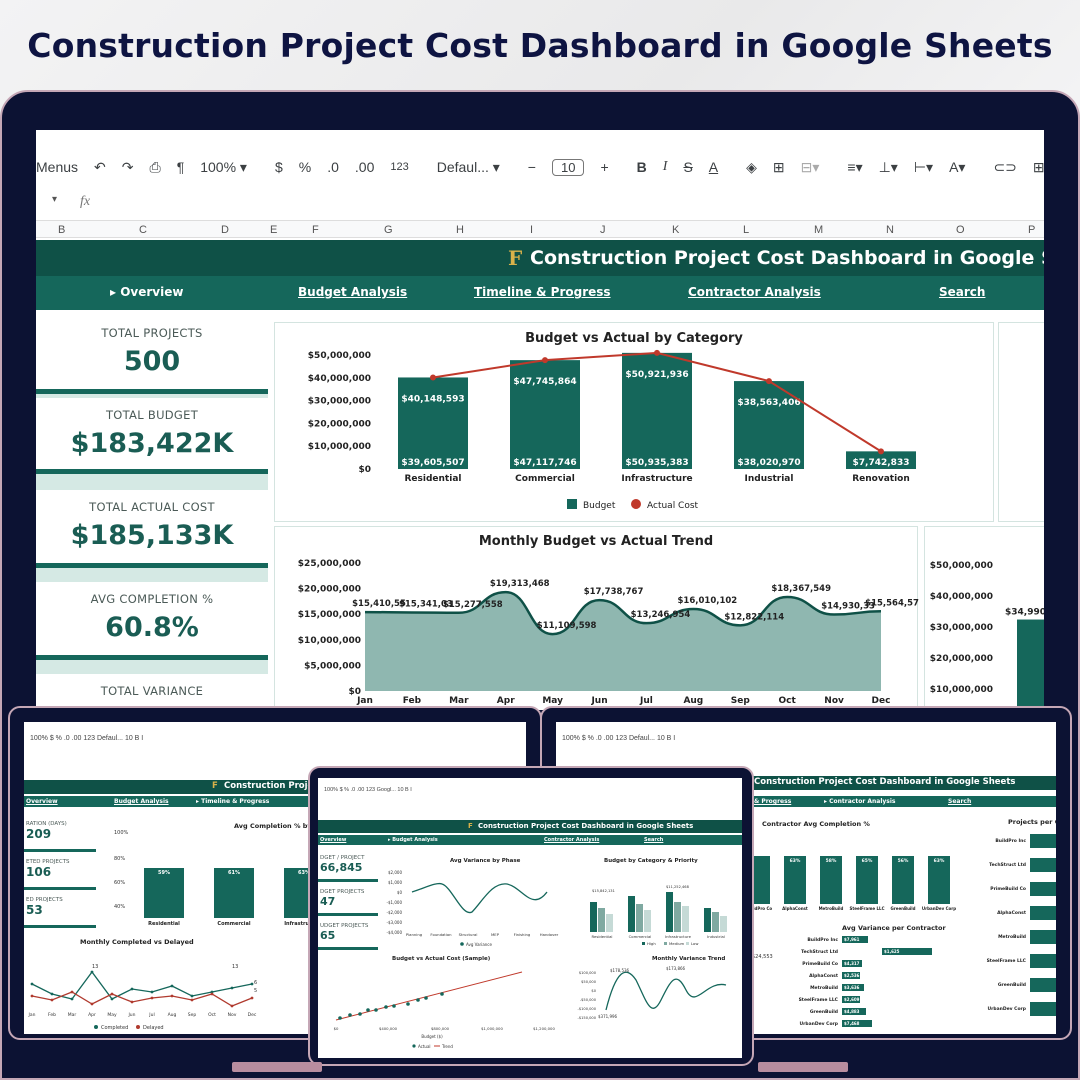  What do you see at coordinates (960, 230) in the screenshot?
I see `column-header: O` at bounding box center [960, 230].